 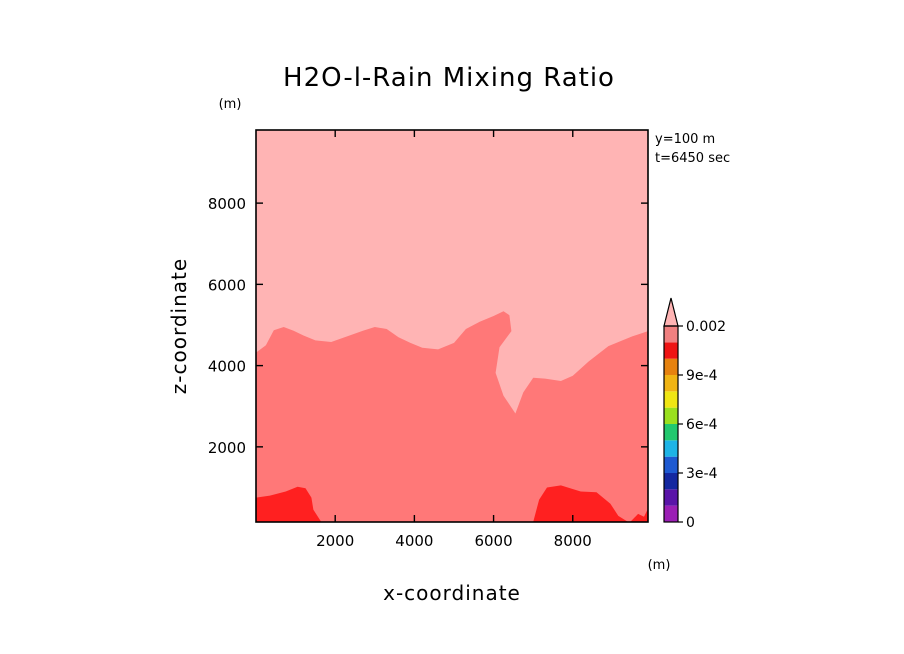 What do you see at coordinates (227, 204) in the screenshot?
I see `y-tick-label: 8000` at bounding box center [227, 204].